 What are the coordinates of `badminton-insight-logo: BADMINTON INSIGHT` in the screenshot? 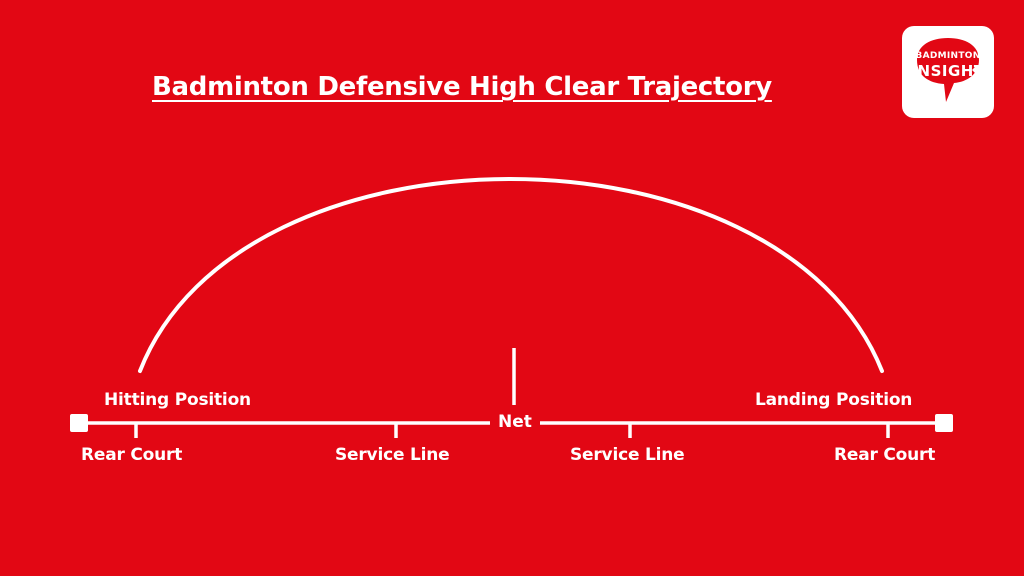 It's located at (948, 72).